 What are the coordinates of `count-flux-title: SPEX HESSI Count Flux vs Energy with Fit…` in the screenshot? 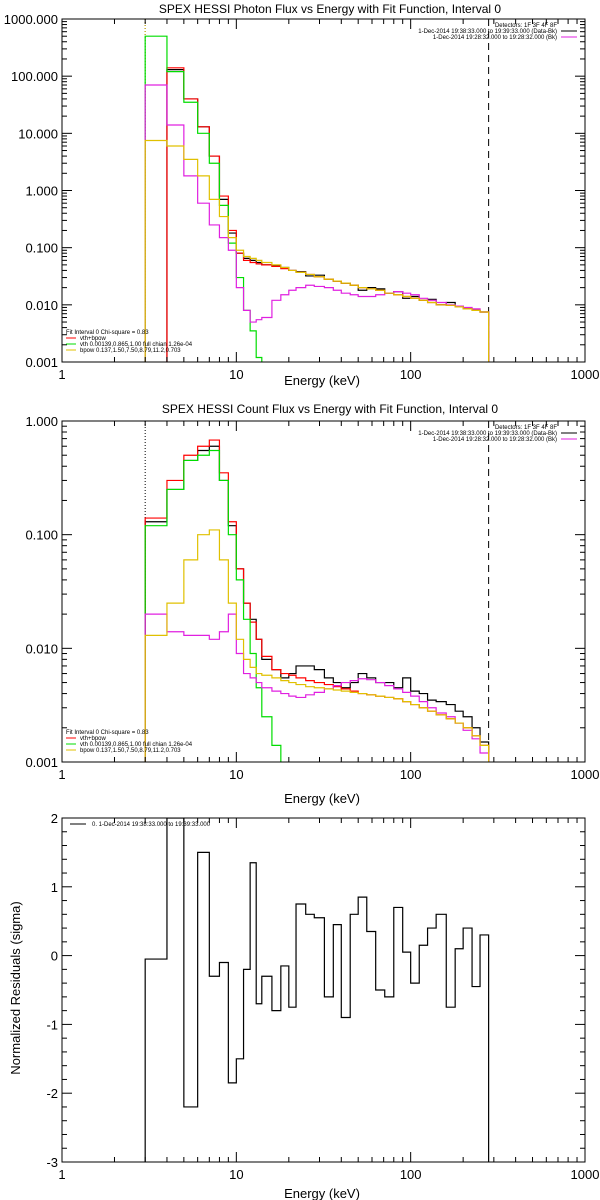 It's located at (330, 409).